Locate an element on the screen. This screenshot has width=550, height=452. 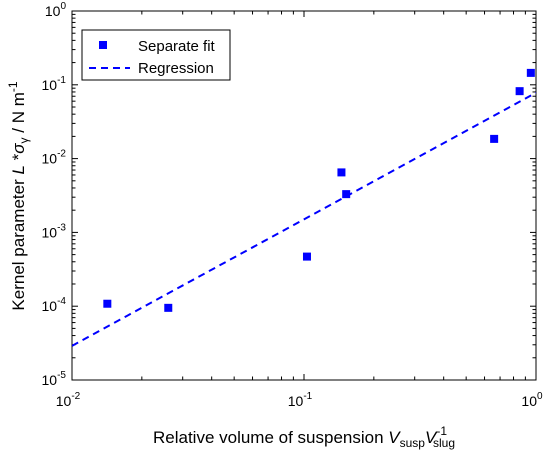
y-axis-label-rest: / N m is located at coordinates (18, 114).